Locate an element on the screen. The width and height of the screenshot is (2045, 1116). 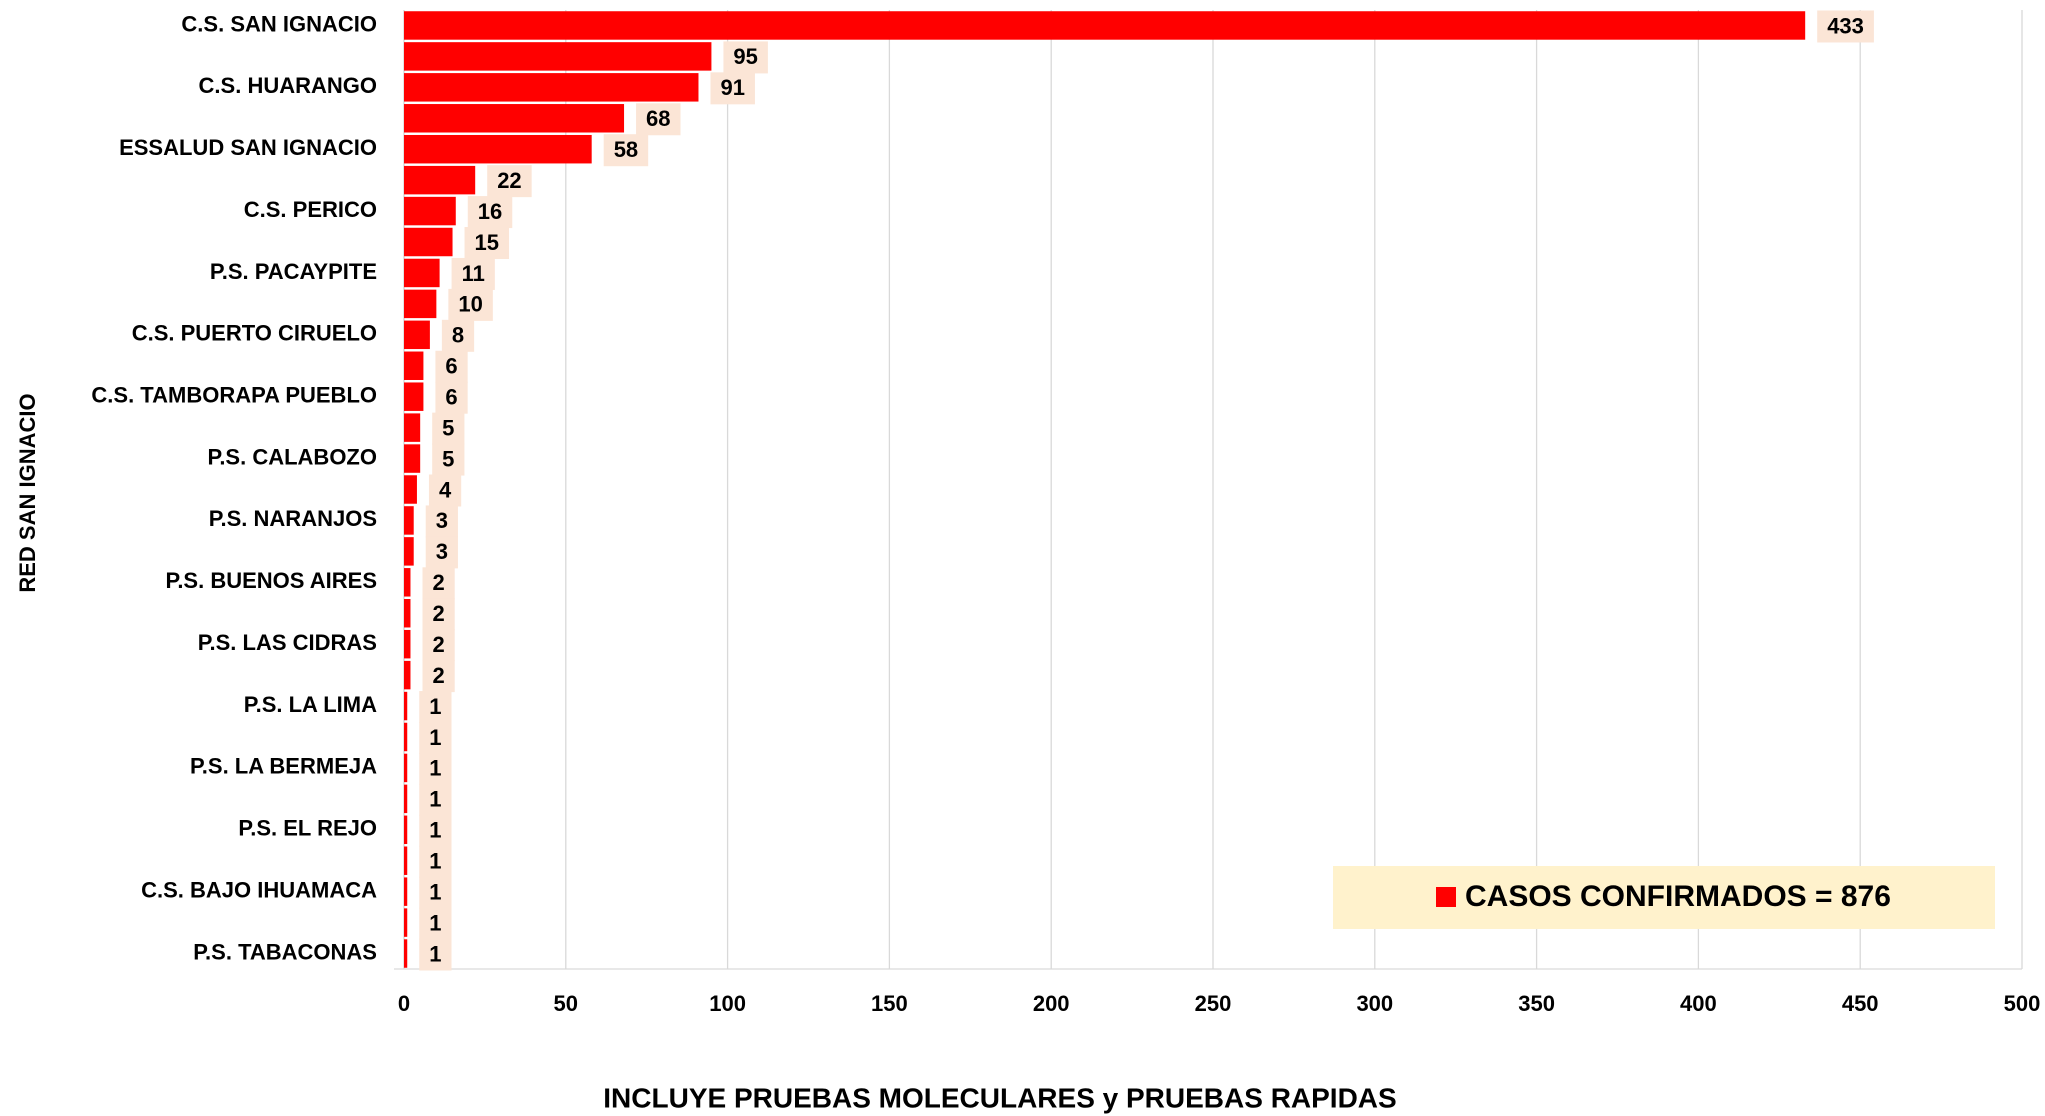
y-tick-label: C.S. BAJO IHUAMACA is located at coordinates (259, 889).